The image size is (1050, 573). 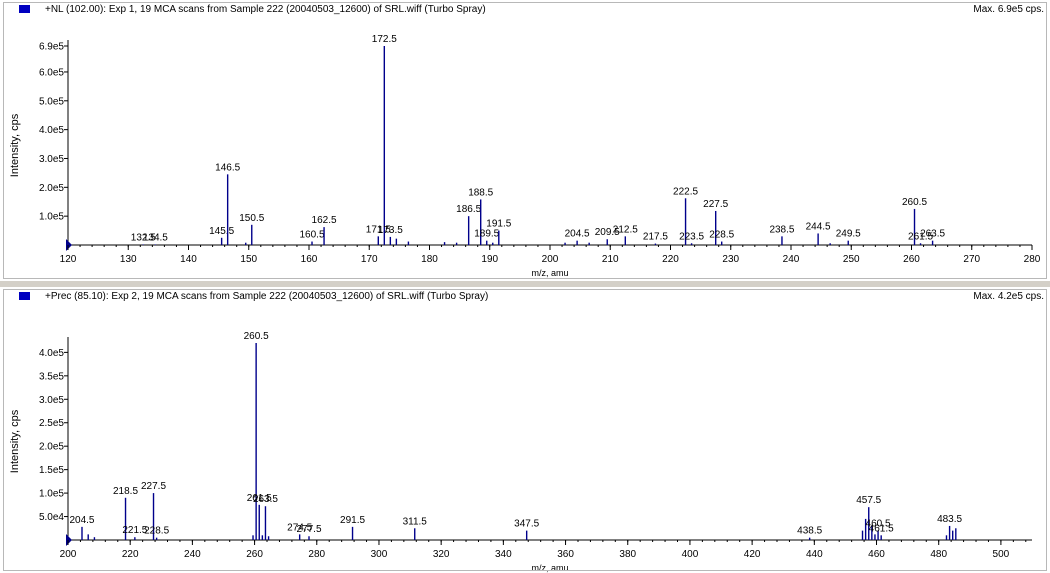 What do you see at coordinates (607, 232) in the screenshot?
I see `peak-label: 209.5` at bounding box center [607, 232].